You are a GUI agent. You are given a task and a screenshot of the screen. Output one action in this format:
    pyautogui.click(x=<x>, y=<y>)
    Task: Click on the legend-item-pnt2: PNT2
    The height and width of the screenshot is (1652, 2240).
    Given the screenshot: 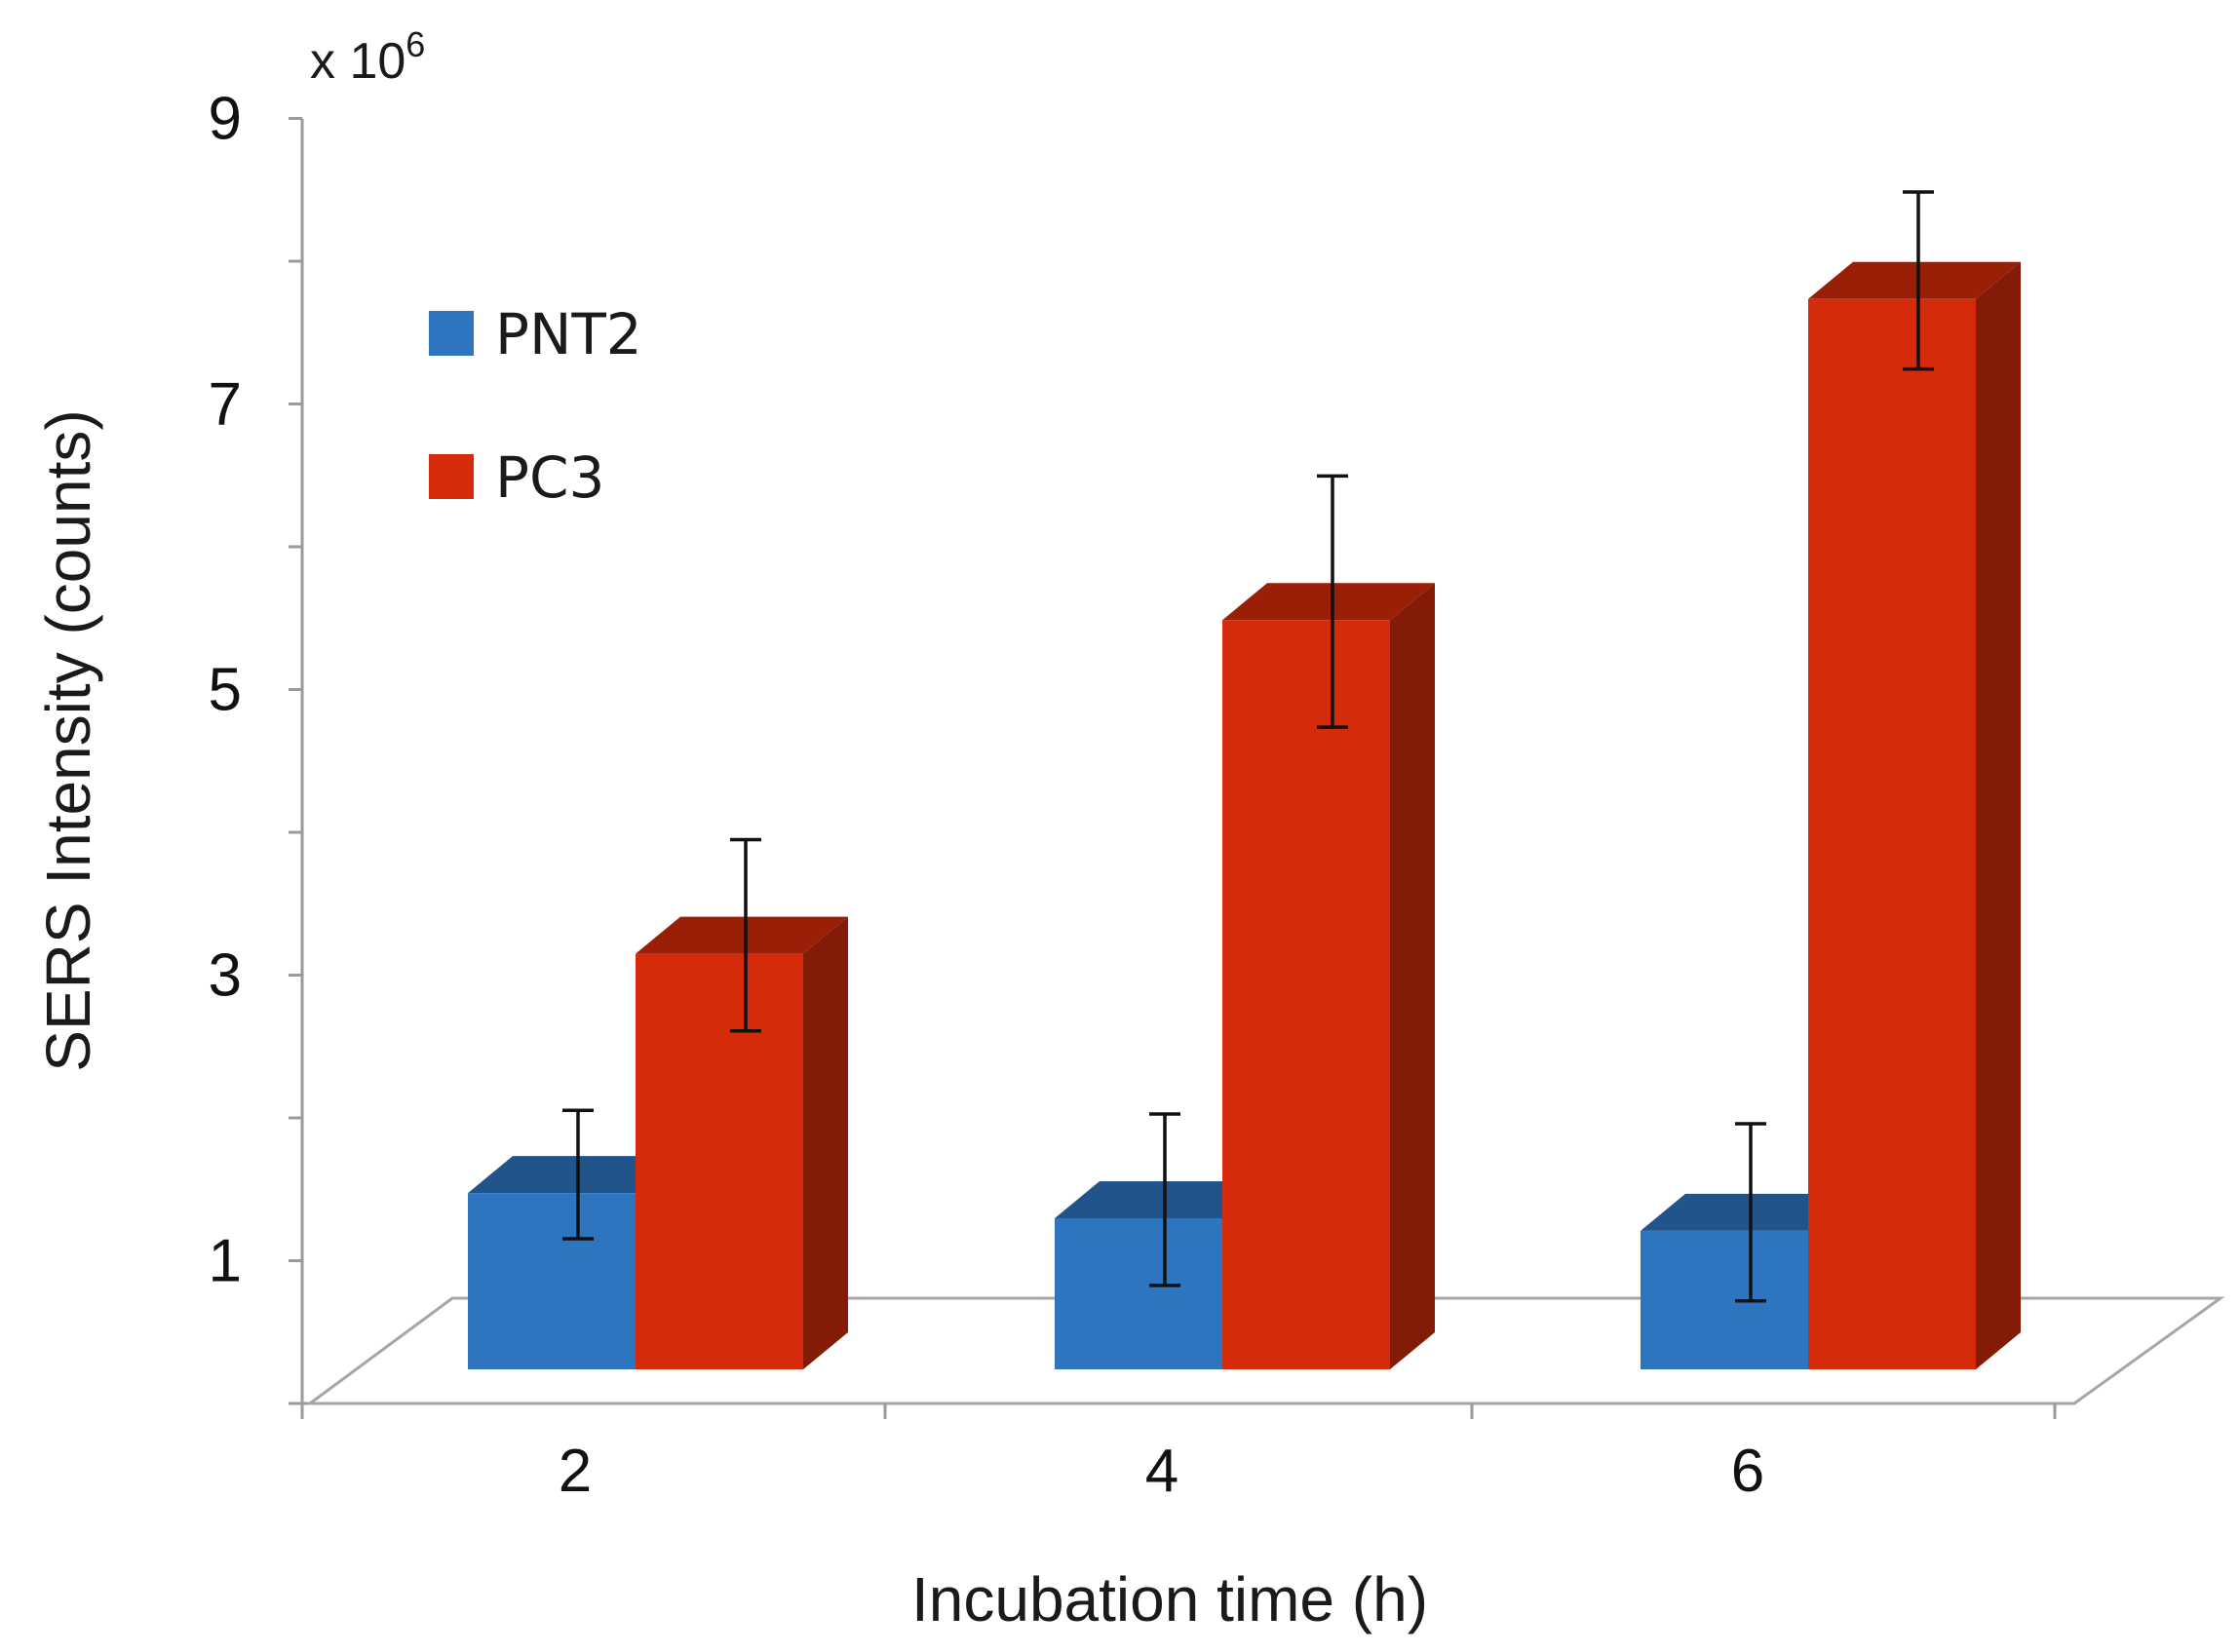 What is the action you would take?
    pyautogui.click(x=535, y=334)
    